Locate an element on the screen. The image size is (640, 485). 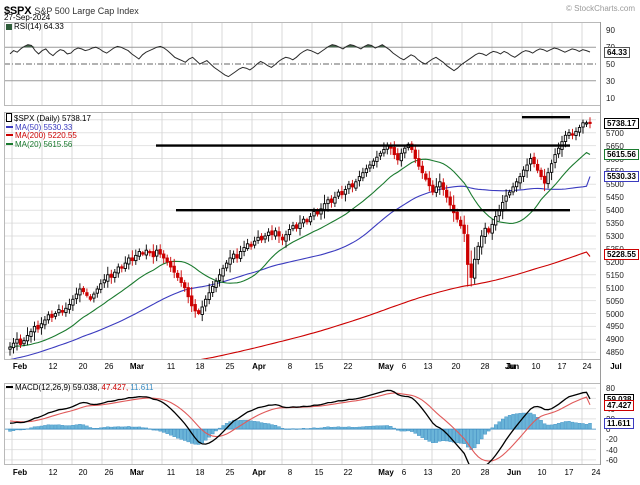
price-axis-label: 5000 is located at coordinates (615, 314).